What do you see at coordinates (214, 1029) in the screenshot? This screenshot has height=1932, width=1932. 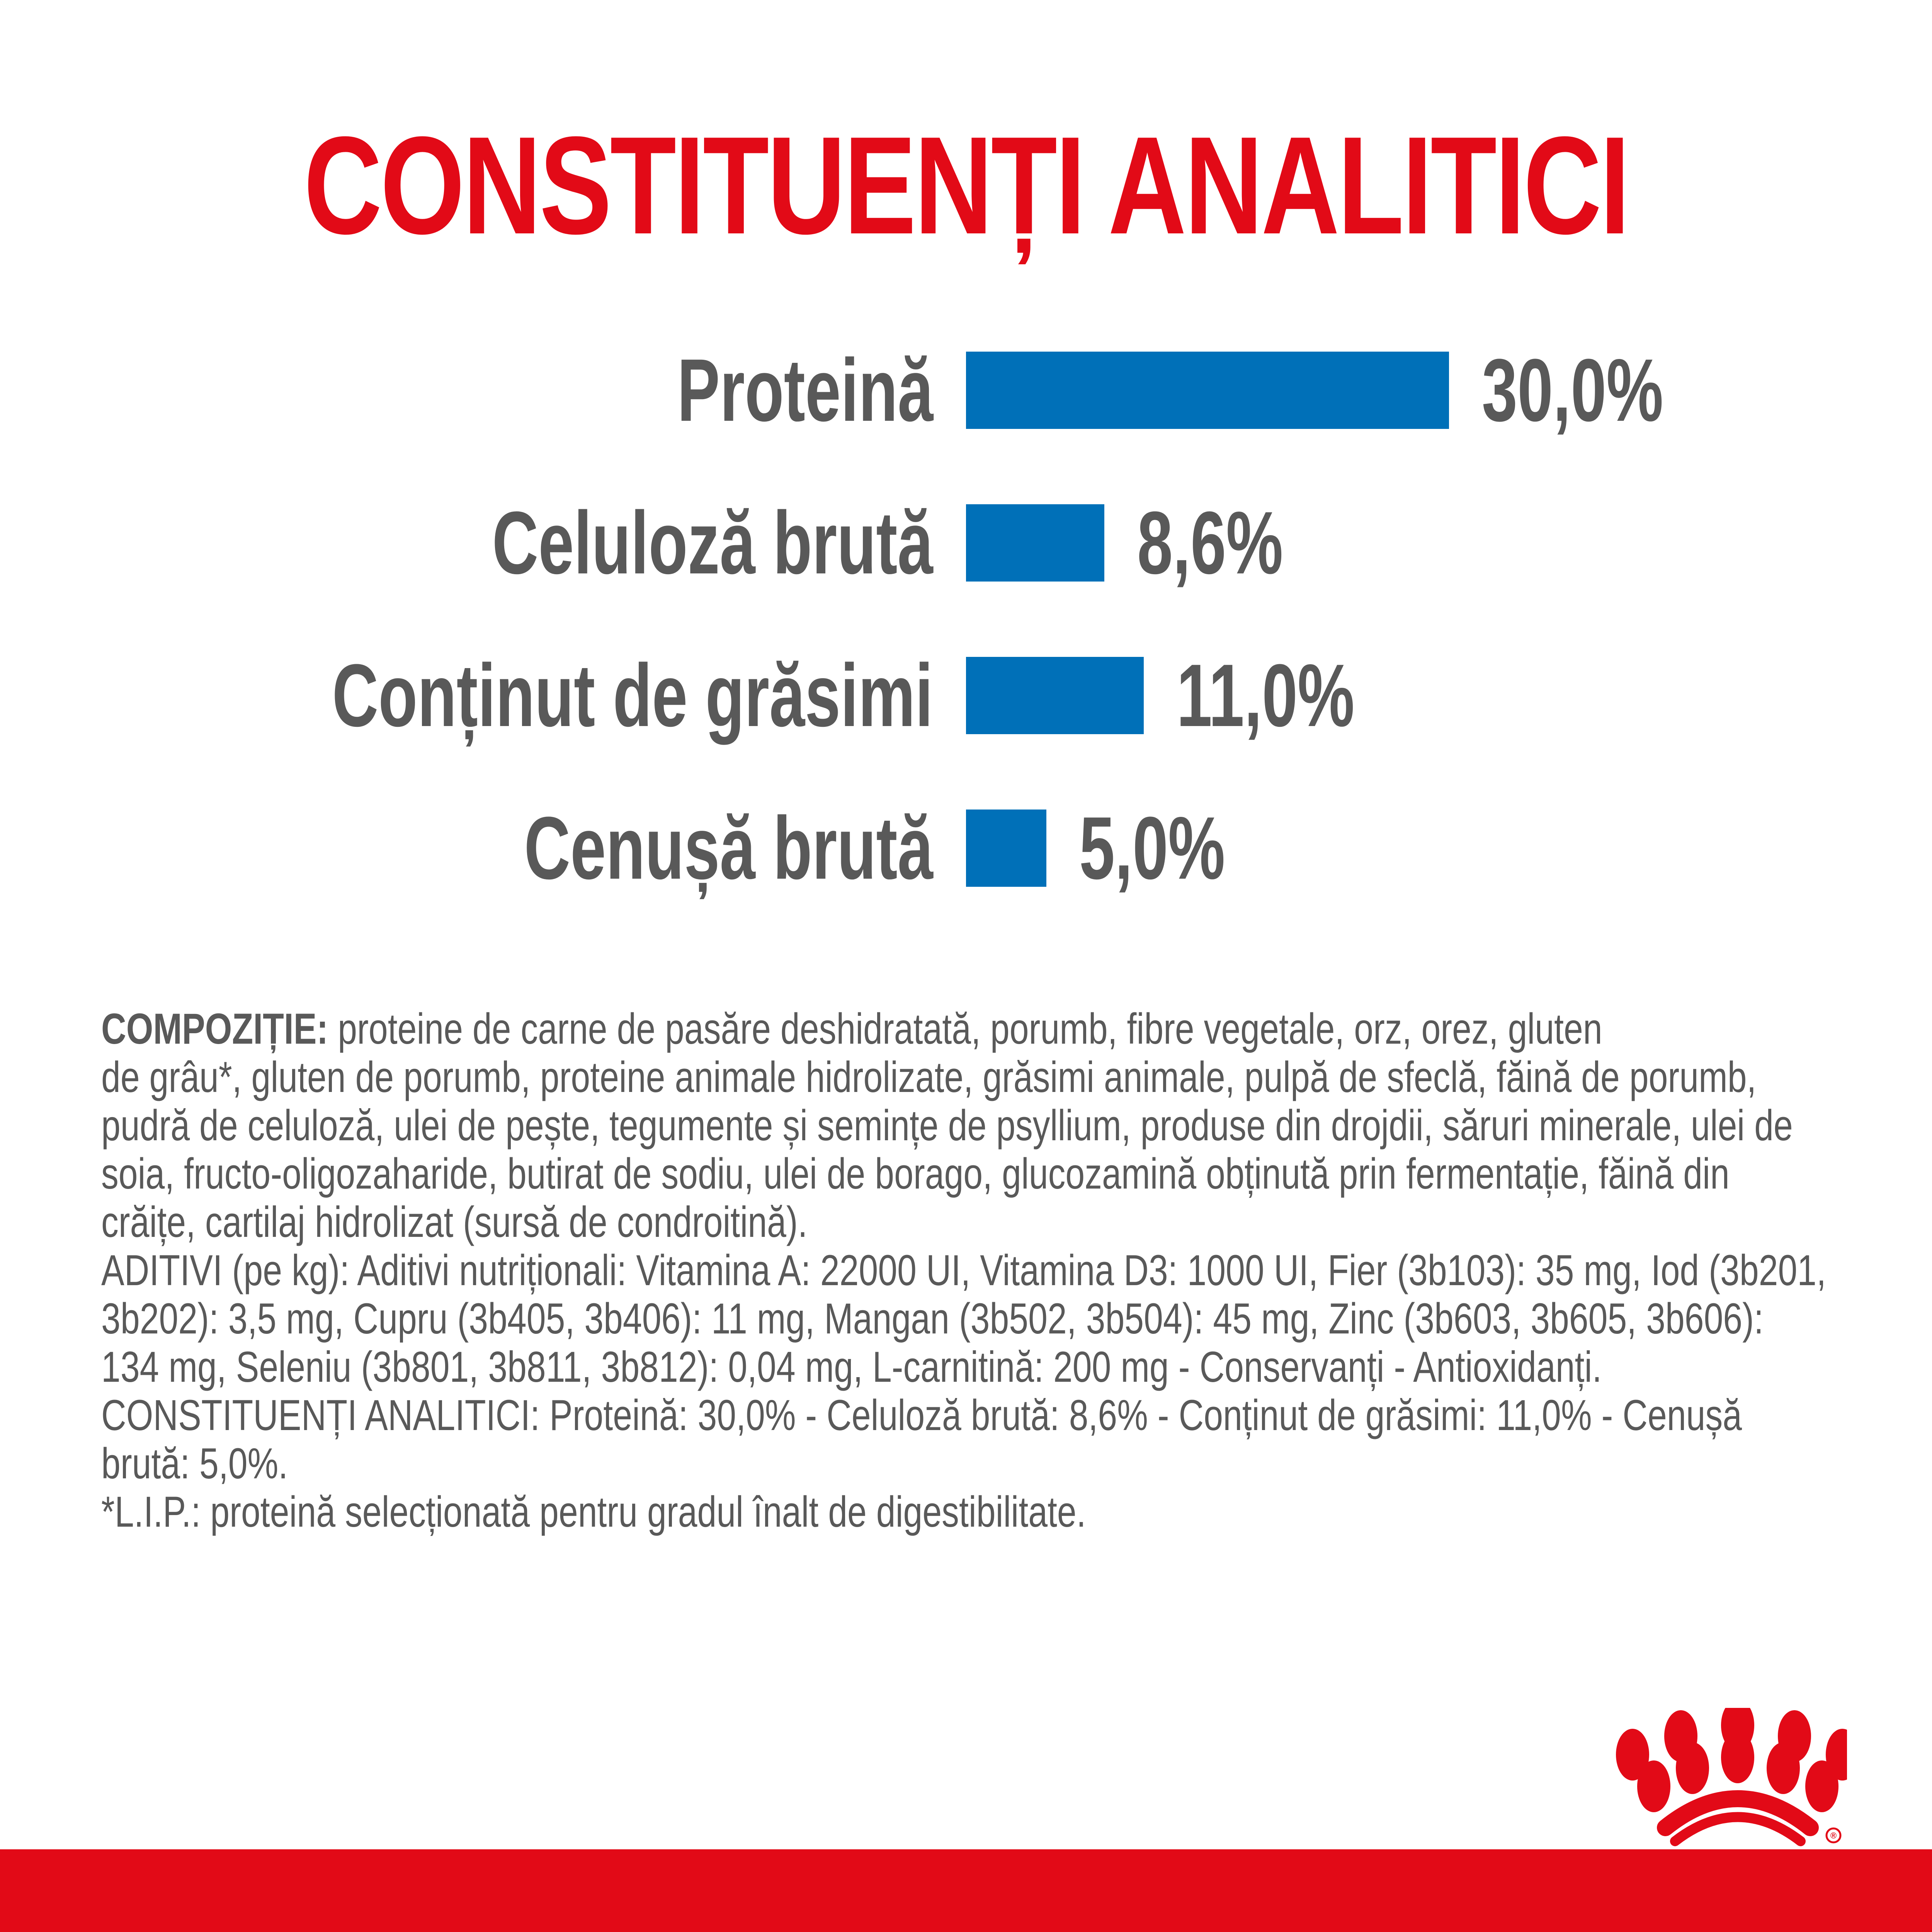 I see `composition-heading: COMPOZIȚIE:` at bounding box center [214, 1029].